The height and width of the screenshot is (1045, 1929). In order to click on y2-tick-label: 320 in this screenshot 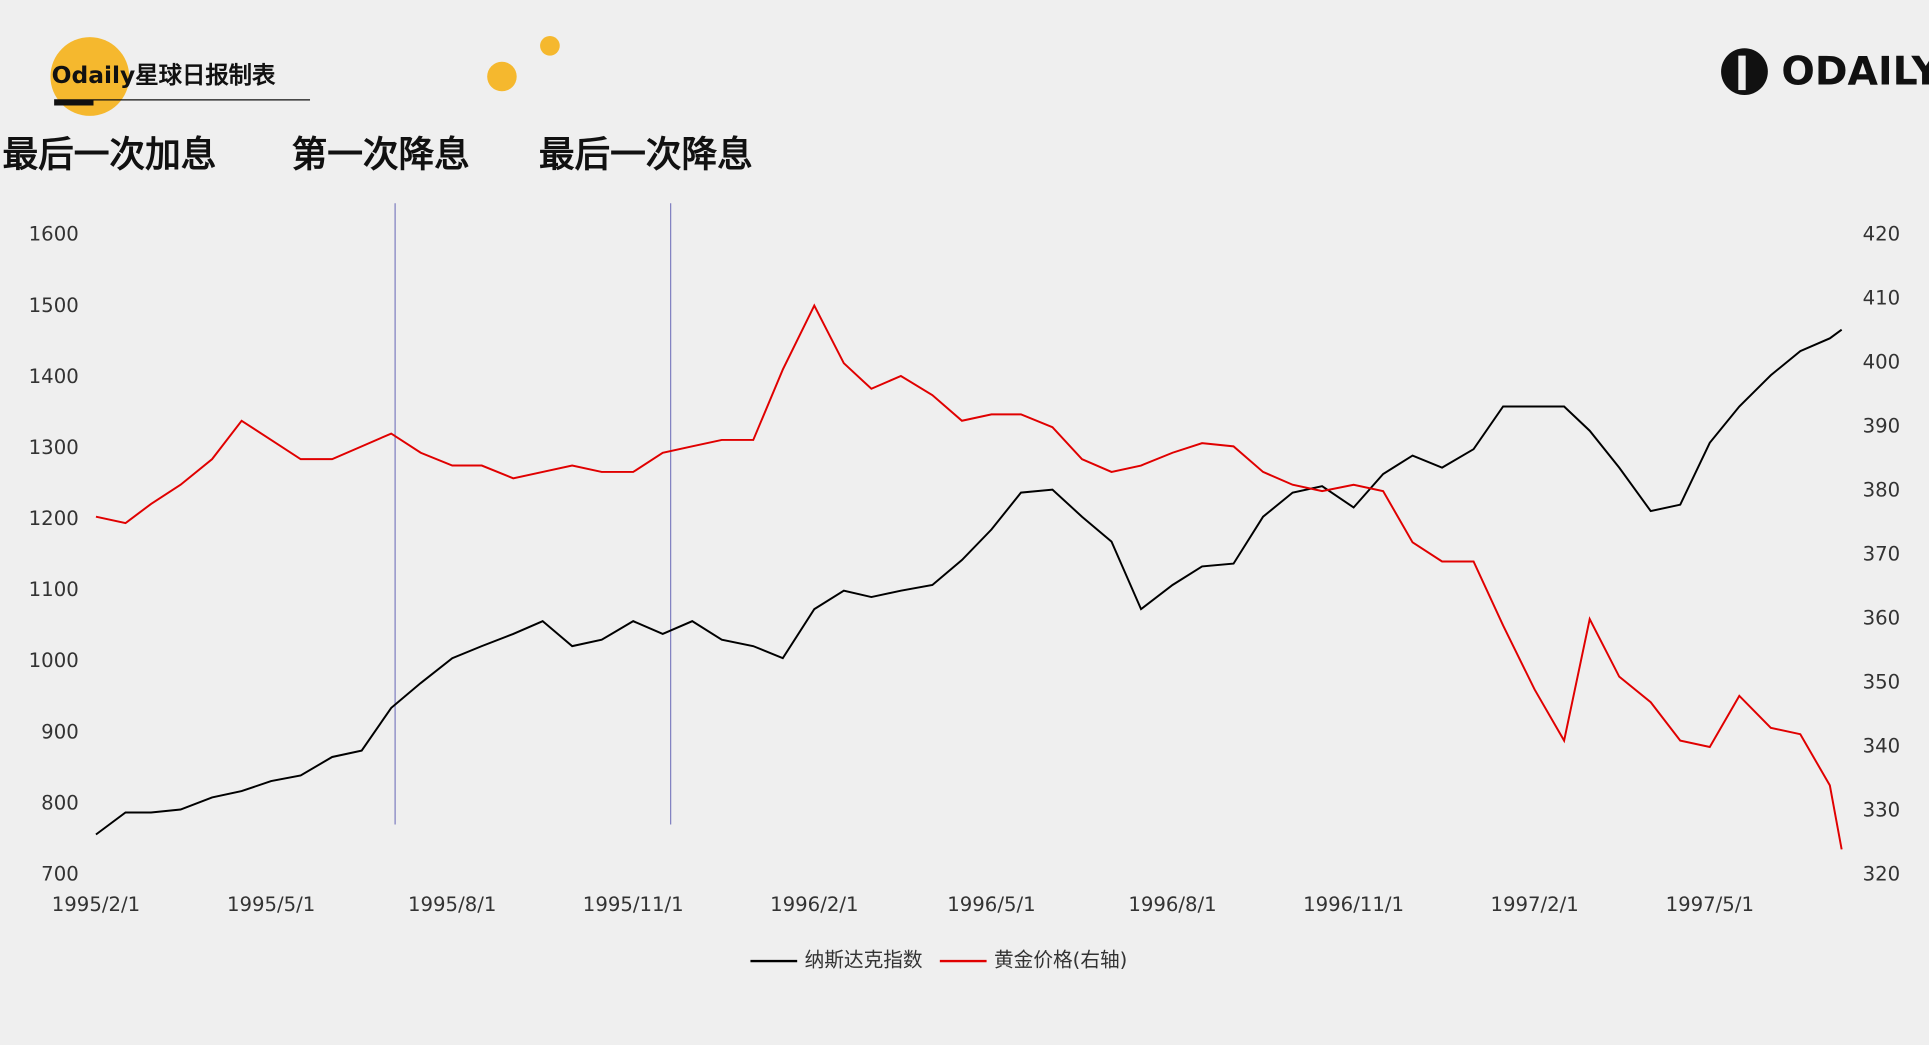, I will do `click(1882, 873)`.